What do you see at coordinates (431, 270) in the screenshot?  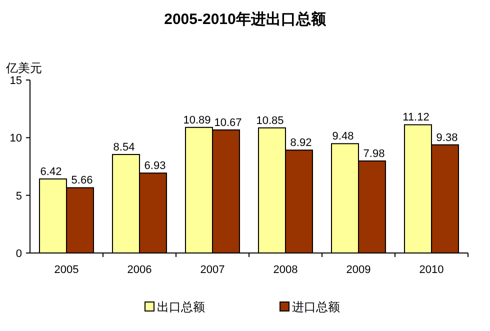 I see `x-tick-label: 2010` at bounding box center [431, 270].